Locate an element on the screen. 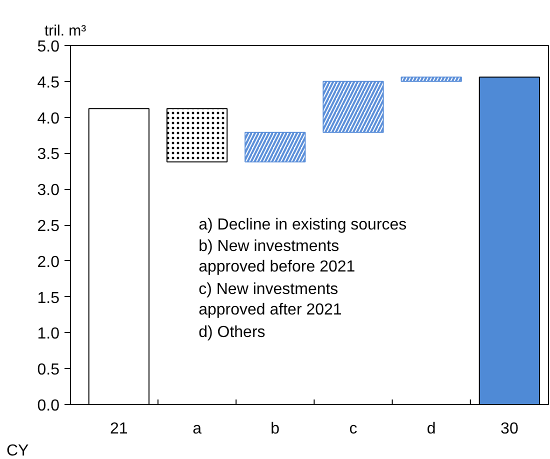  y-tick-label: 0.0 is located at coordinates (48, 406).